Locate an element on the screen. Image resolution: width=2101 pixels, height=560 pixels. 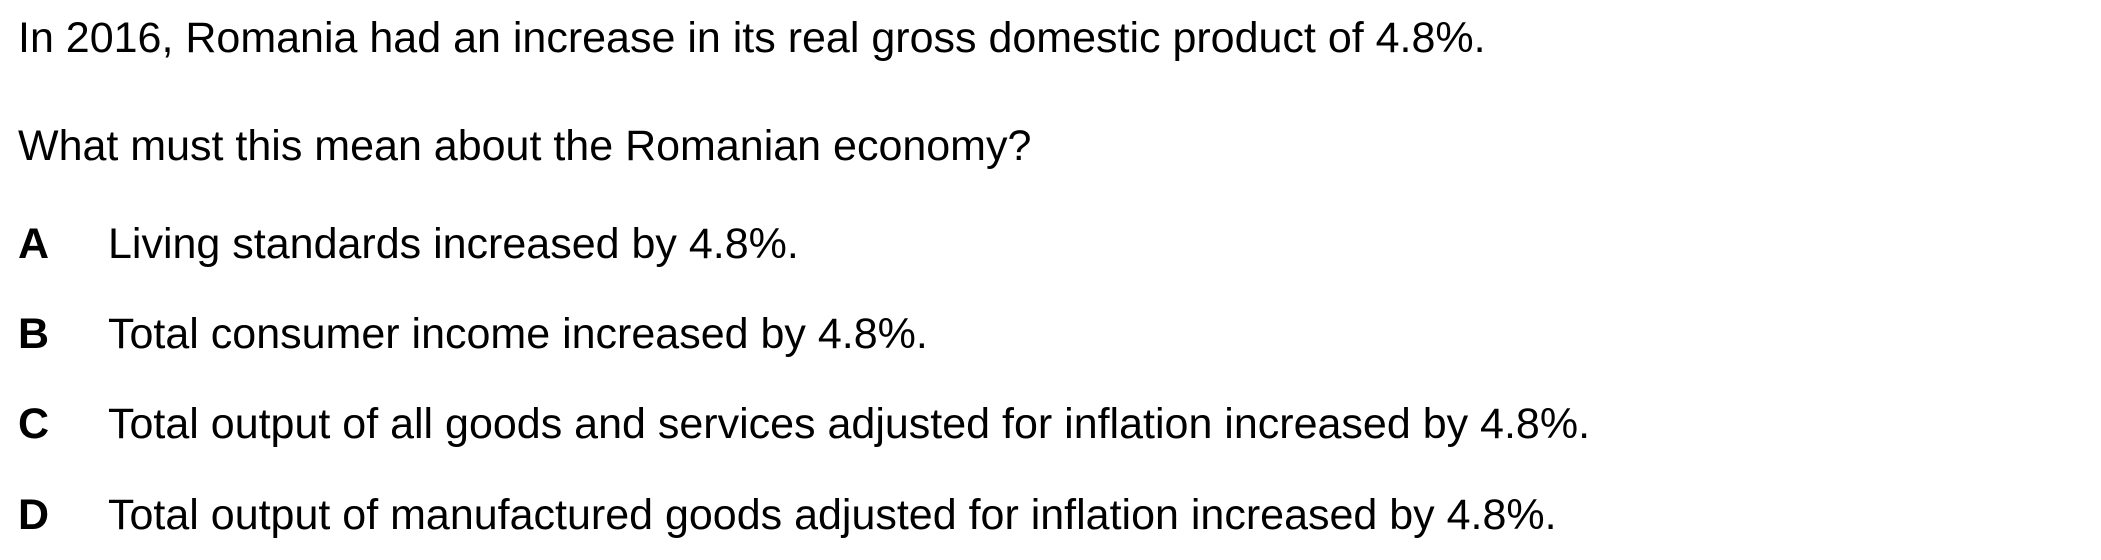
option-letter: D is located at coordinates (34, 515).